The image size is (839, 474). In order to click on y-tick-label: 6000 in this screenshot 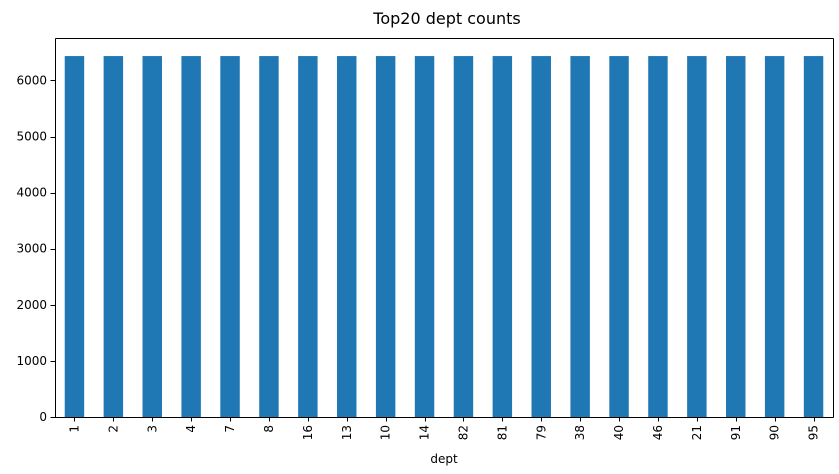, I will do `click(31, 80)`.